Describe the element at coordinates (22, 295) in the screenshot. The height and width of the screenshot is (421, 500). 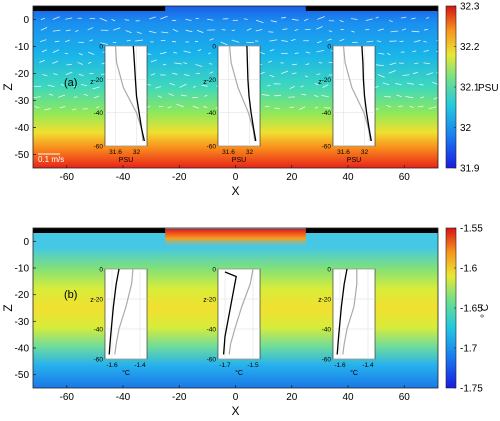
I see `y-tick-label: -20` at that location.